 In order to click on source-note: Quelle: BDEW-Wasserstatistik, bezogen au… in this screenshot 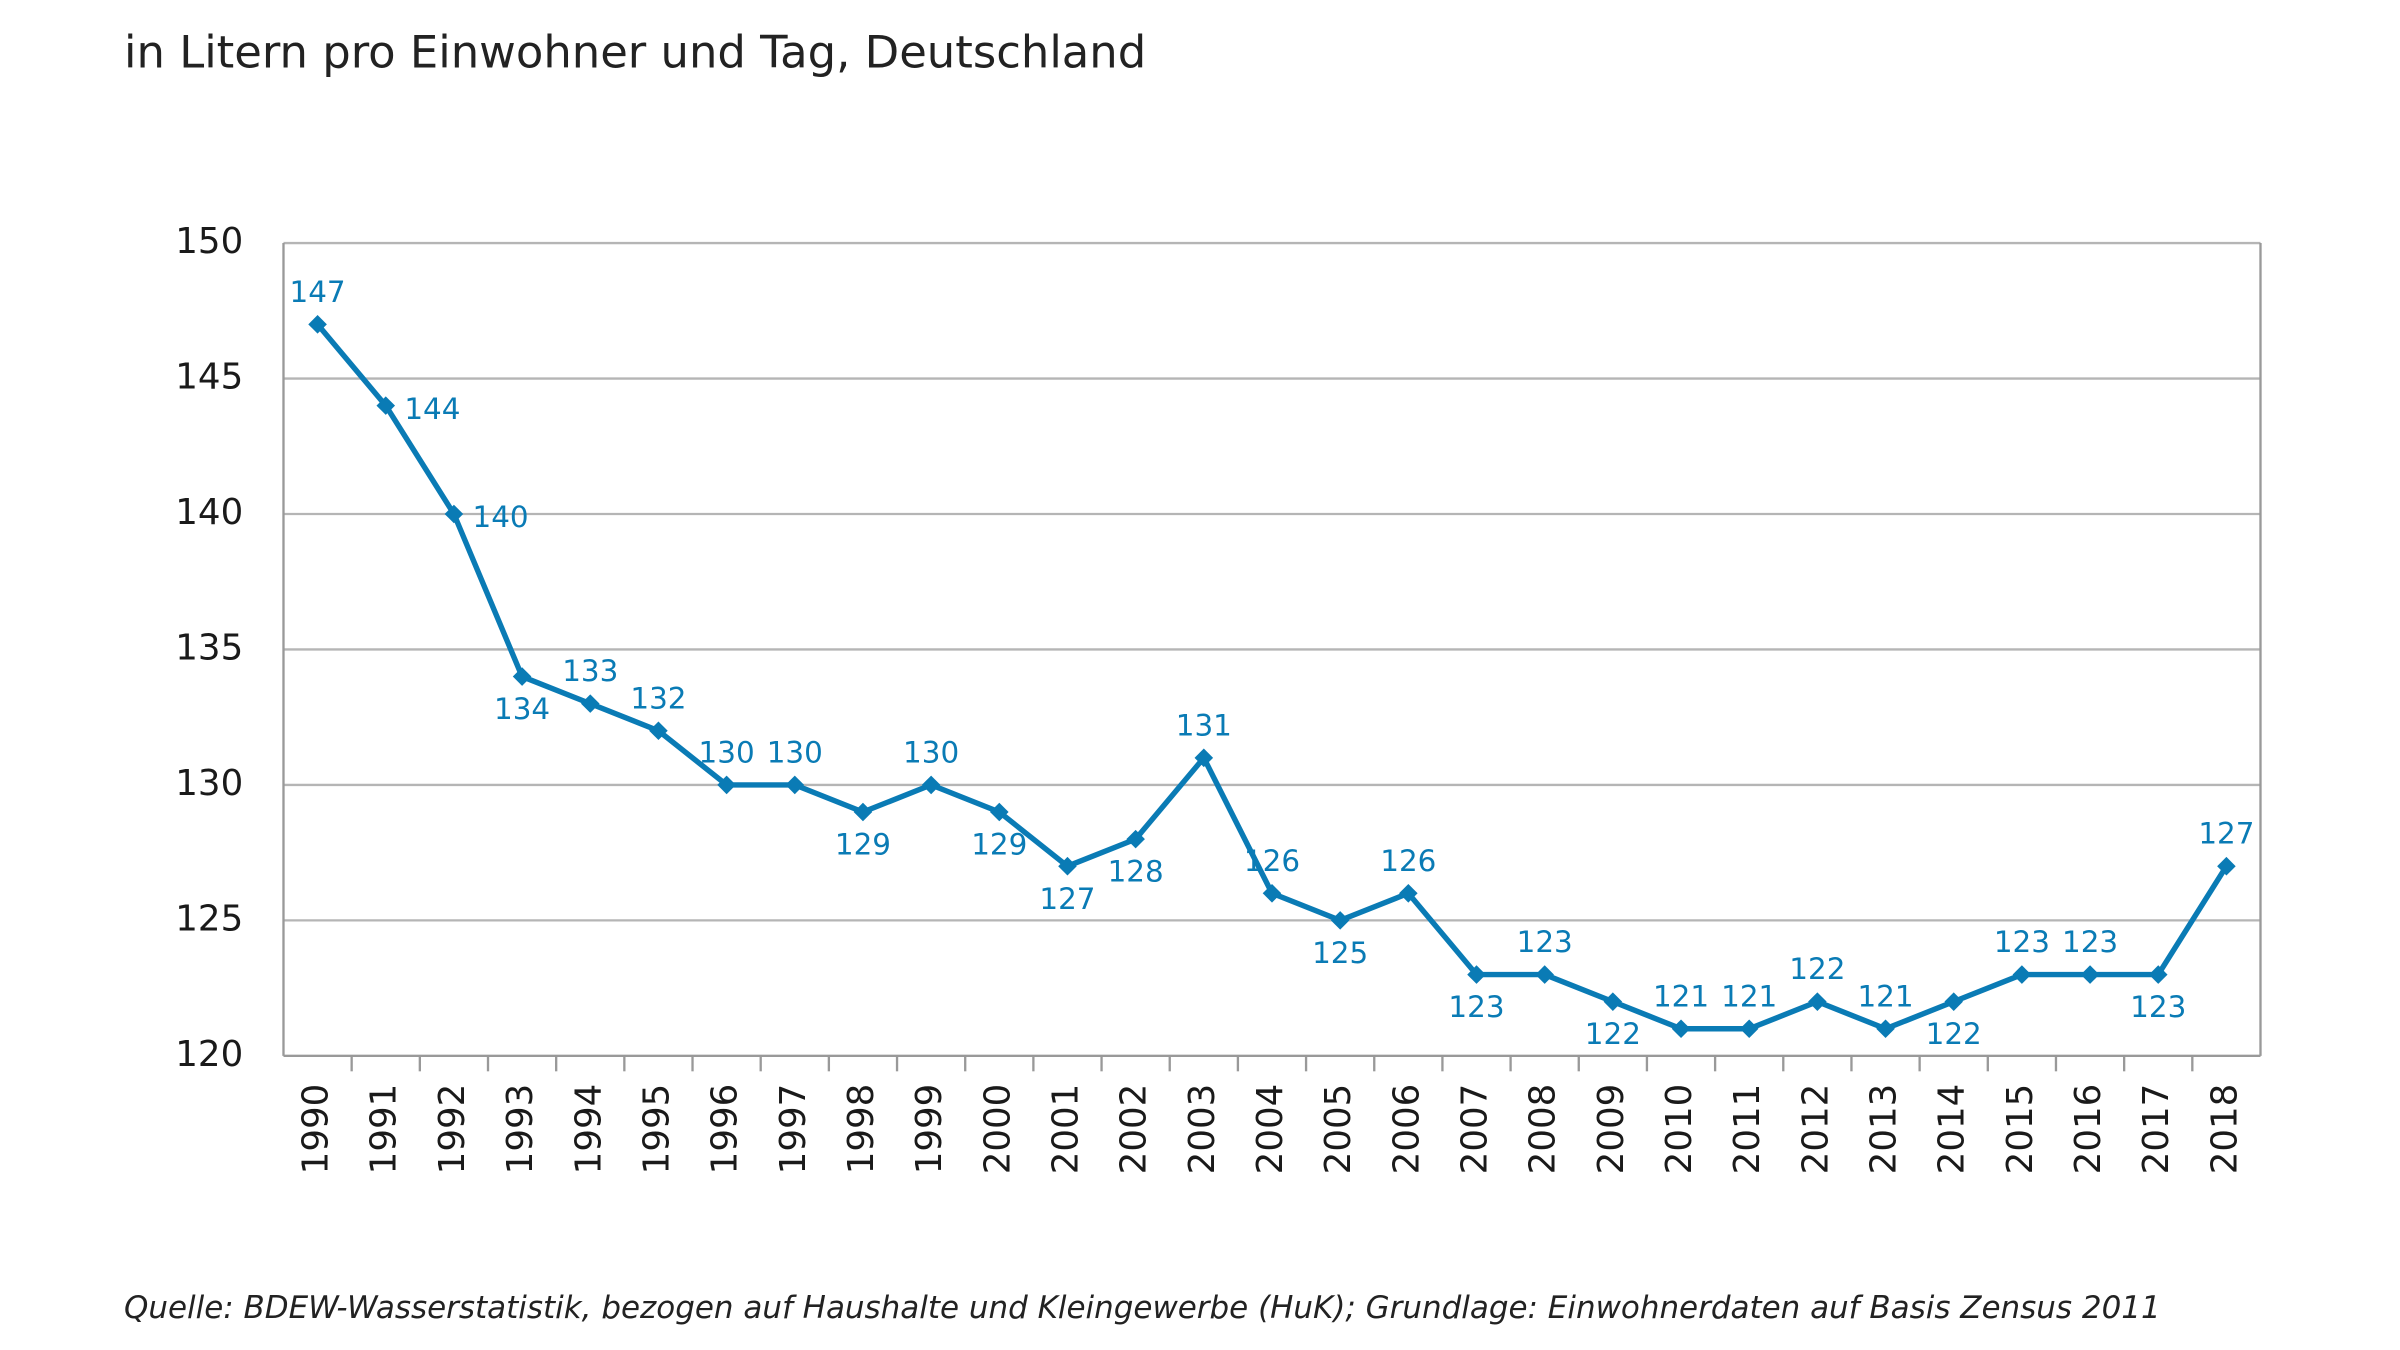, I will do `click(1142, 1308)`.